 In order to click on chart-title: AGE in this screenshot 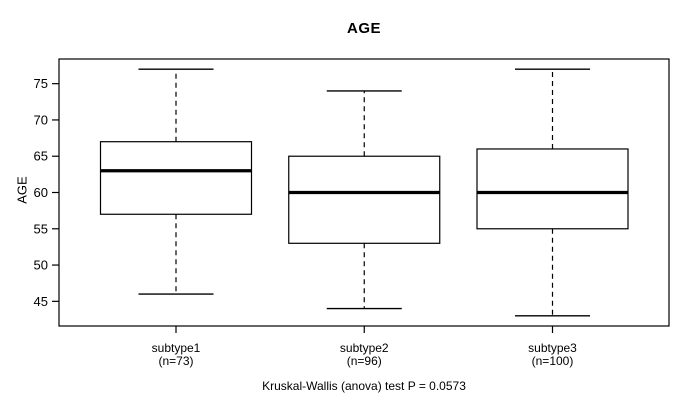, I will do `click(363, 28)`.